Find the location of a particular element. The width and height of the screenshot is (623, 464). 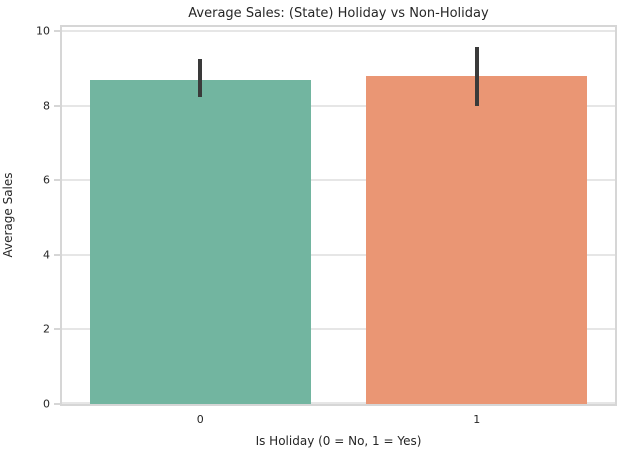

y-tick-label: 2 is located at coordinates (46, 329).